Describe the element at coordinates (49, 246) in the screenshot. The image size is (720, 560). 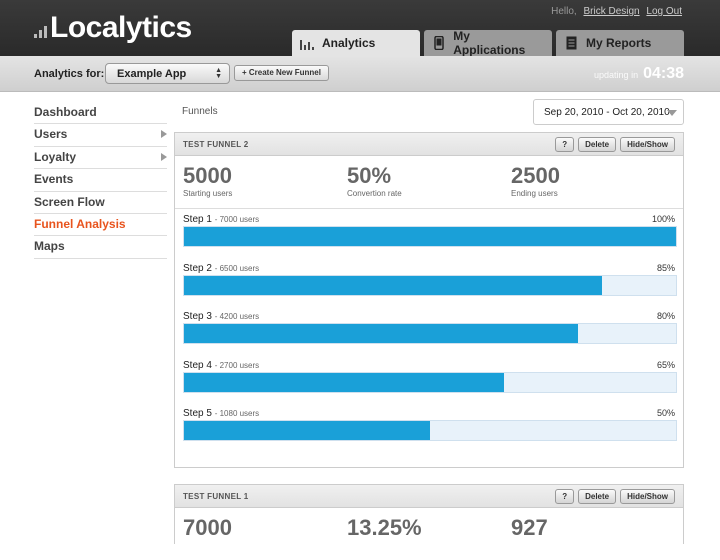
I see `sidebar-item-label: Maps` at that location.